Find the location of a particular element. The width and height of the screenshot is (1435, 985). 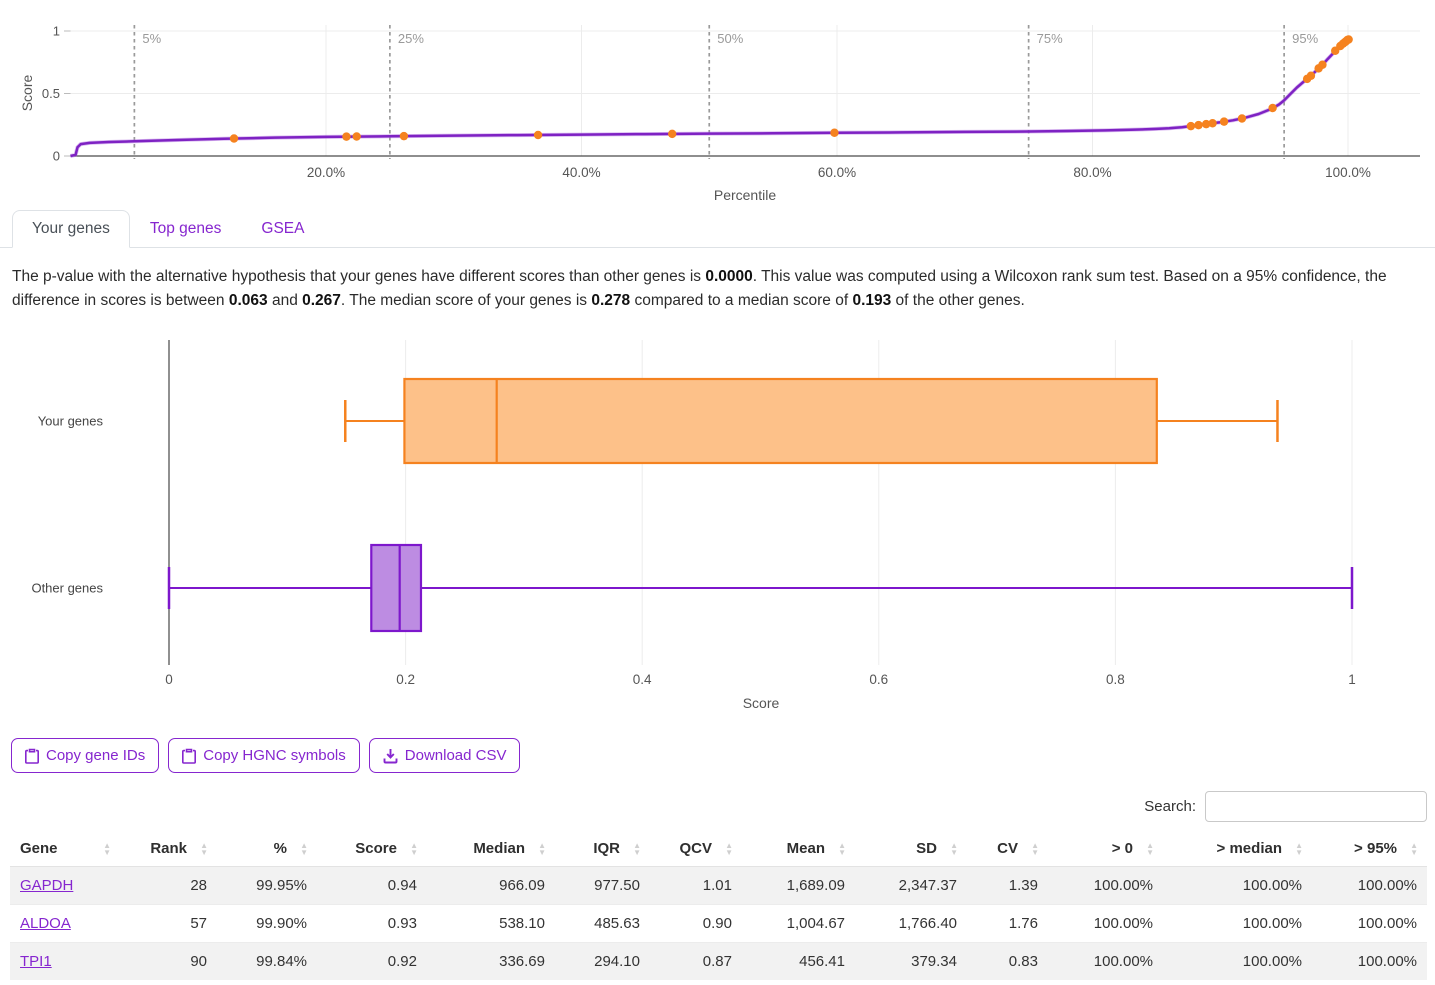

cell-median: 538.10 is located at coordinates (491, 923).